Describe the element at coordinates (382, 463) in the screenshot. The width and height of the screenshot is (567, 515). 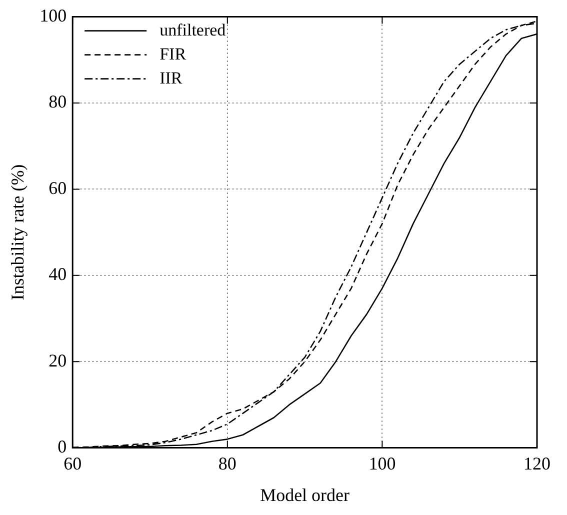
I see `x-tick-label: 100` at that location.